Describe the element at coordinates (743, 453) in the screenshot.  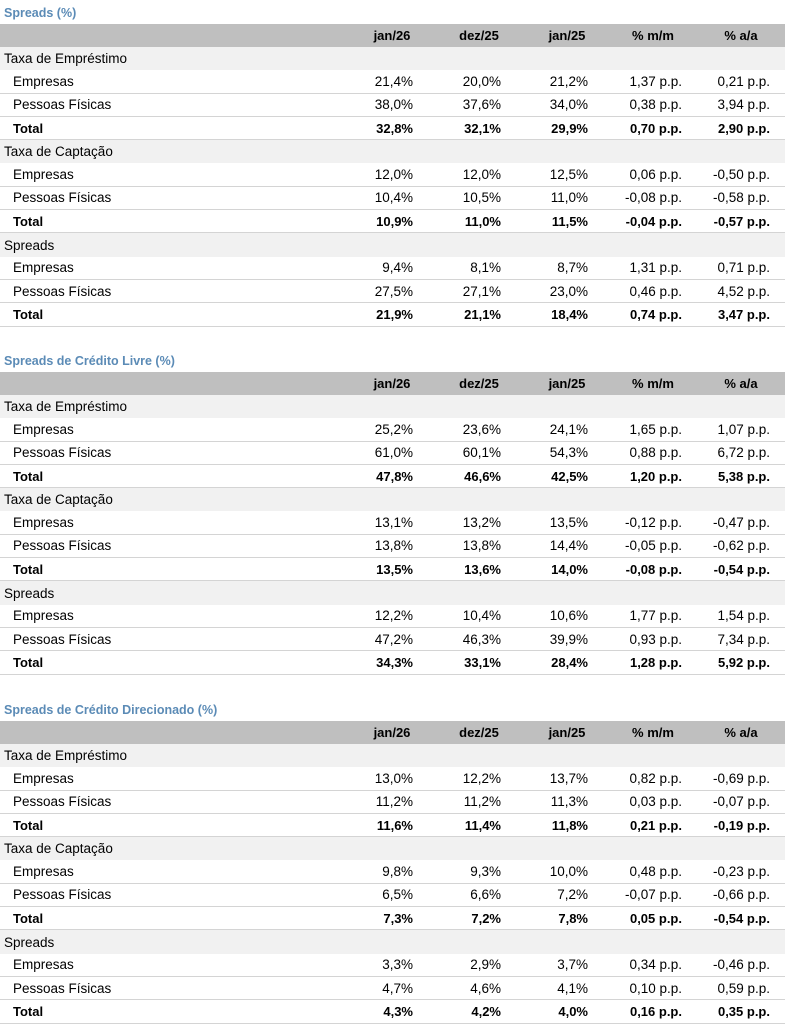
I see `value-cell: 6,72 p.p.` at that location.